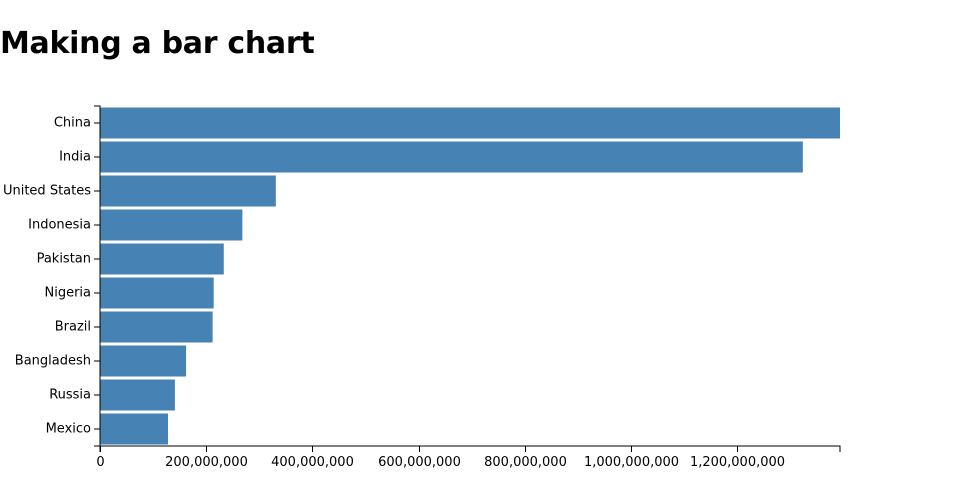  Describe the element at coordinates (68, 429) in the screenshot. I see `y-tick-label: Mexico` at that location.